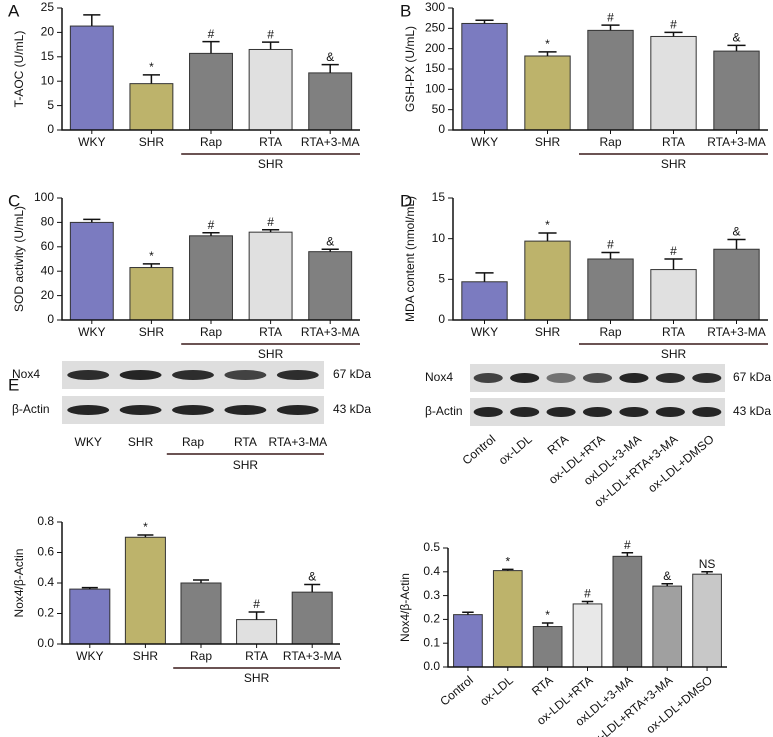 This screenshot has width=773, height=737. Describe the element at coordinates (681, 463) in the screenshot. I see `lane-label: ox-LDL+DMSO` at that location.